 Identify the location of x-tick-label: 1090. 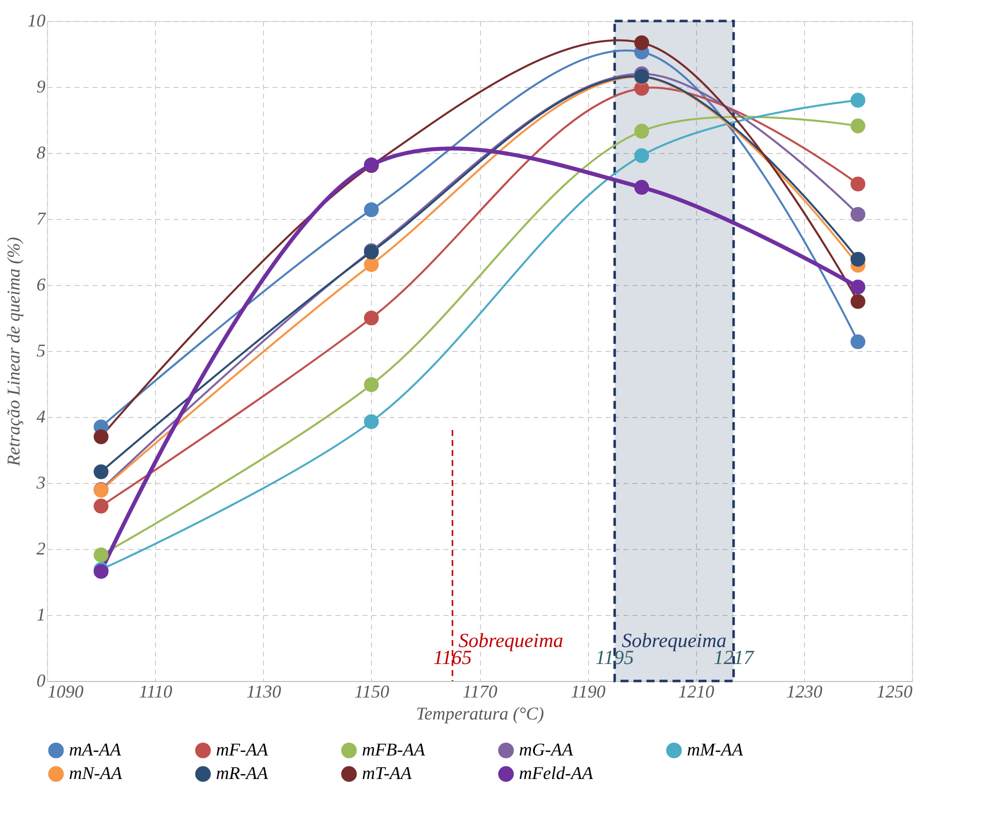
(66, 692).